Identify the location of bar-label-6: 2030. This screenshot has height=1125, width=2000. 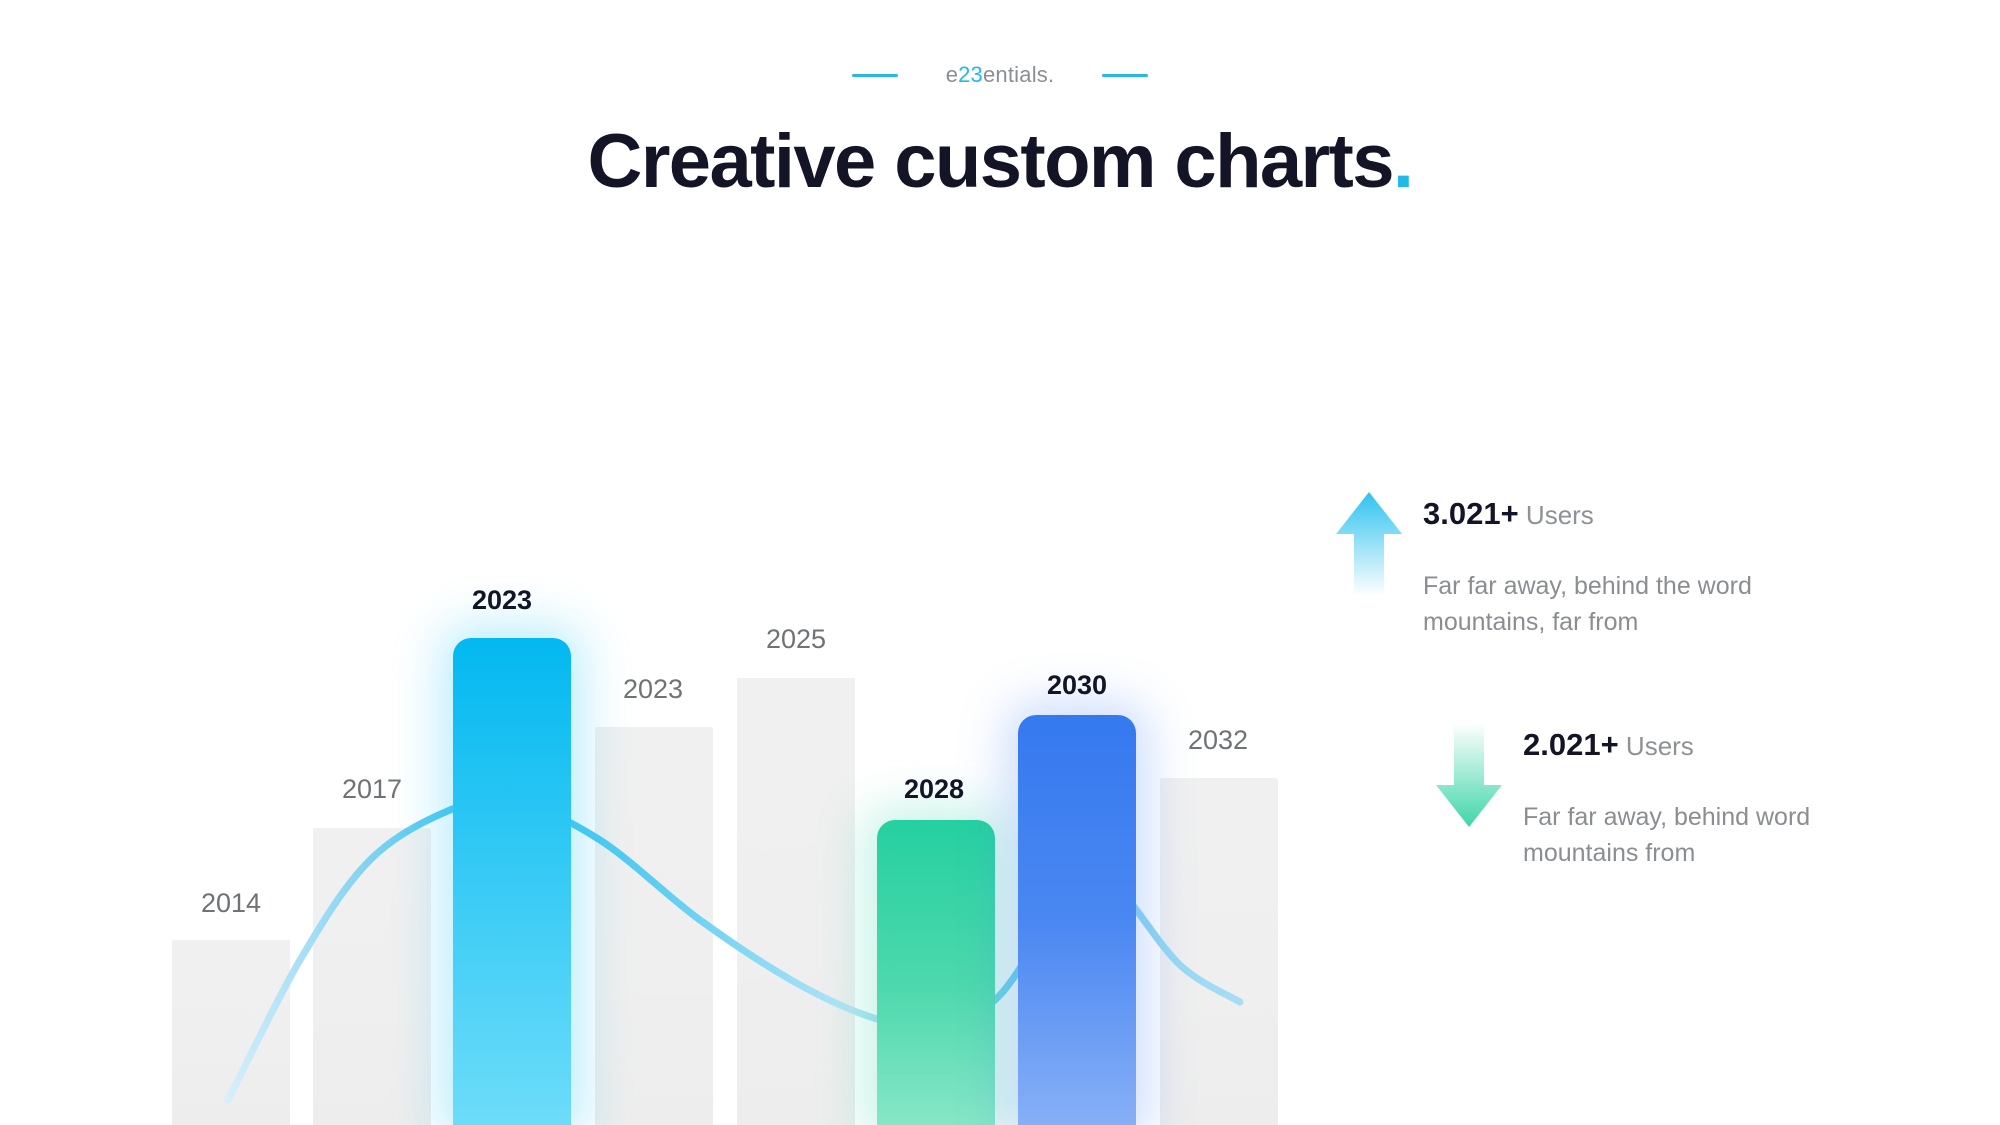
(1077, 685).